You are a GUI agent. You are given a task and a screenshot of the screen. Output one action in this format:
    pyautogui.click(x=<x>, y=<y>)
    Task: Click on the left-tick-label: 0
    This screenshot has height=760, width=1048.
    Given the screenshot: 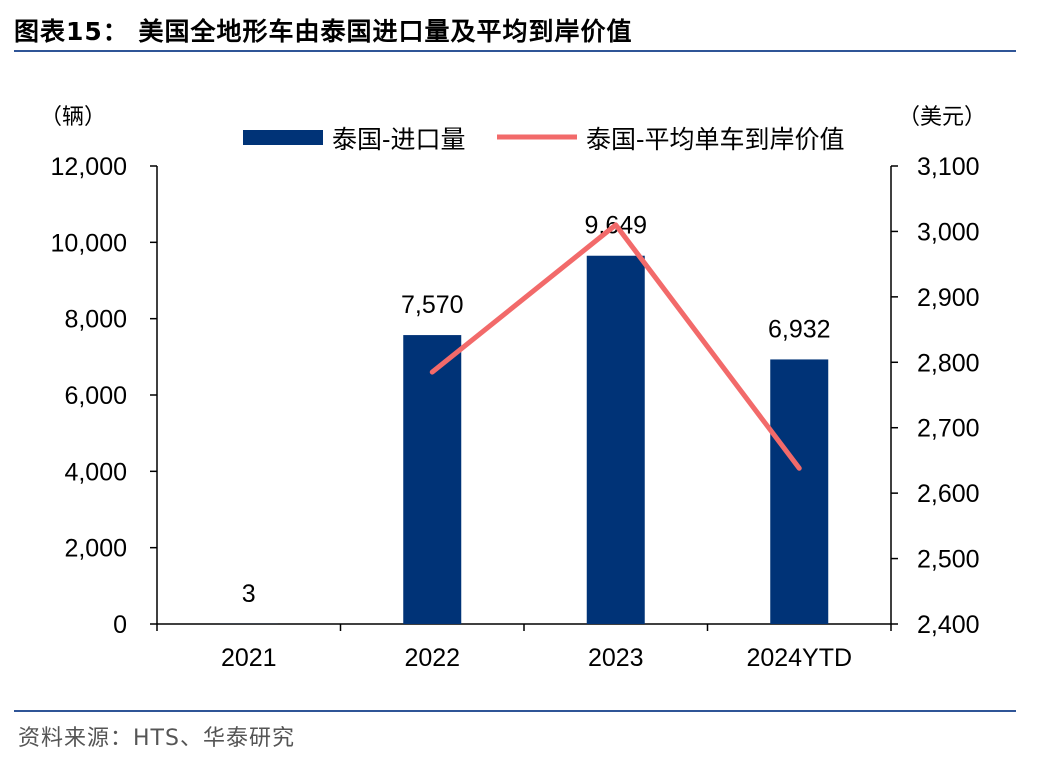 What is the action you would take?
    pyautogui.click(x=120, y=625)
    